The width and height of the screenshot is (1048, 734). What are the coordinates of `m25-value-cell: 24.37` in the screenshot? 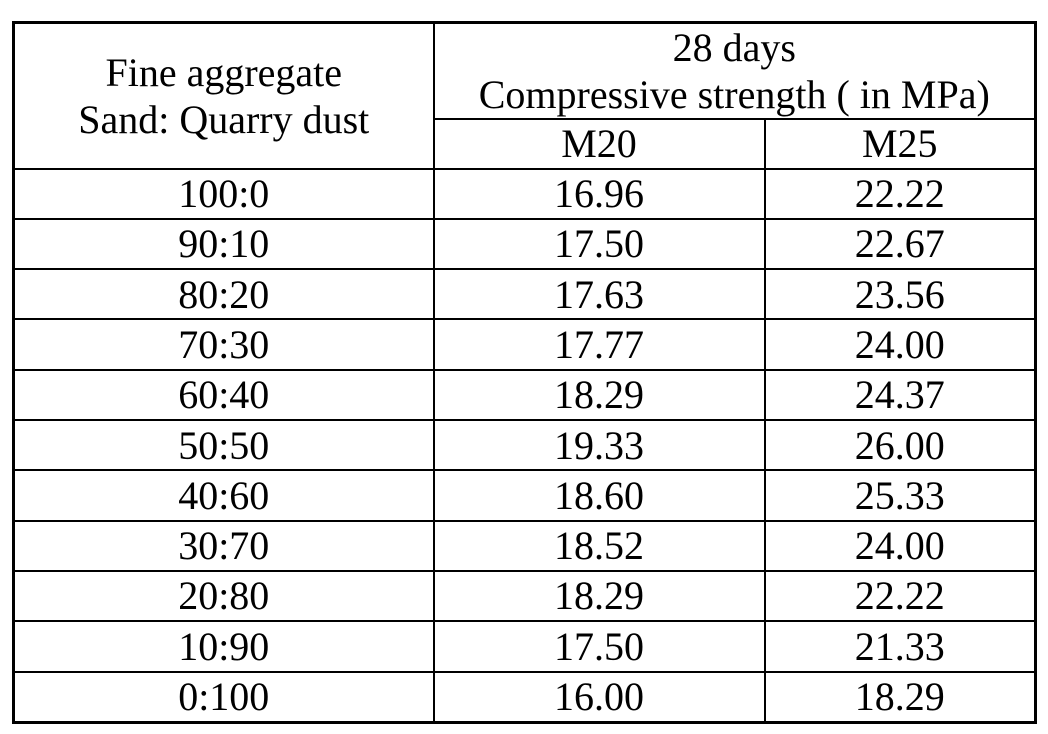 It's located at (900, 395).